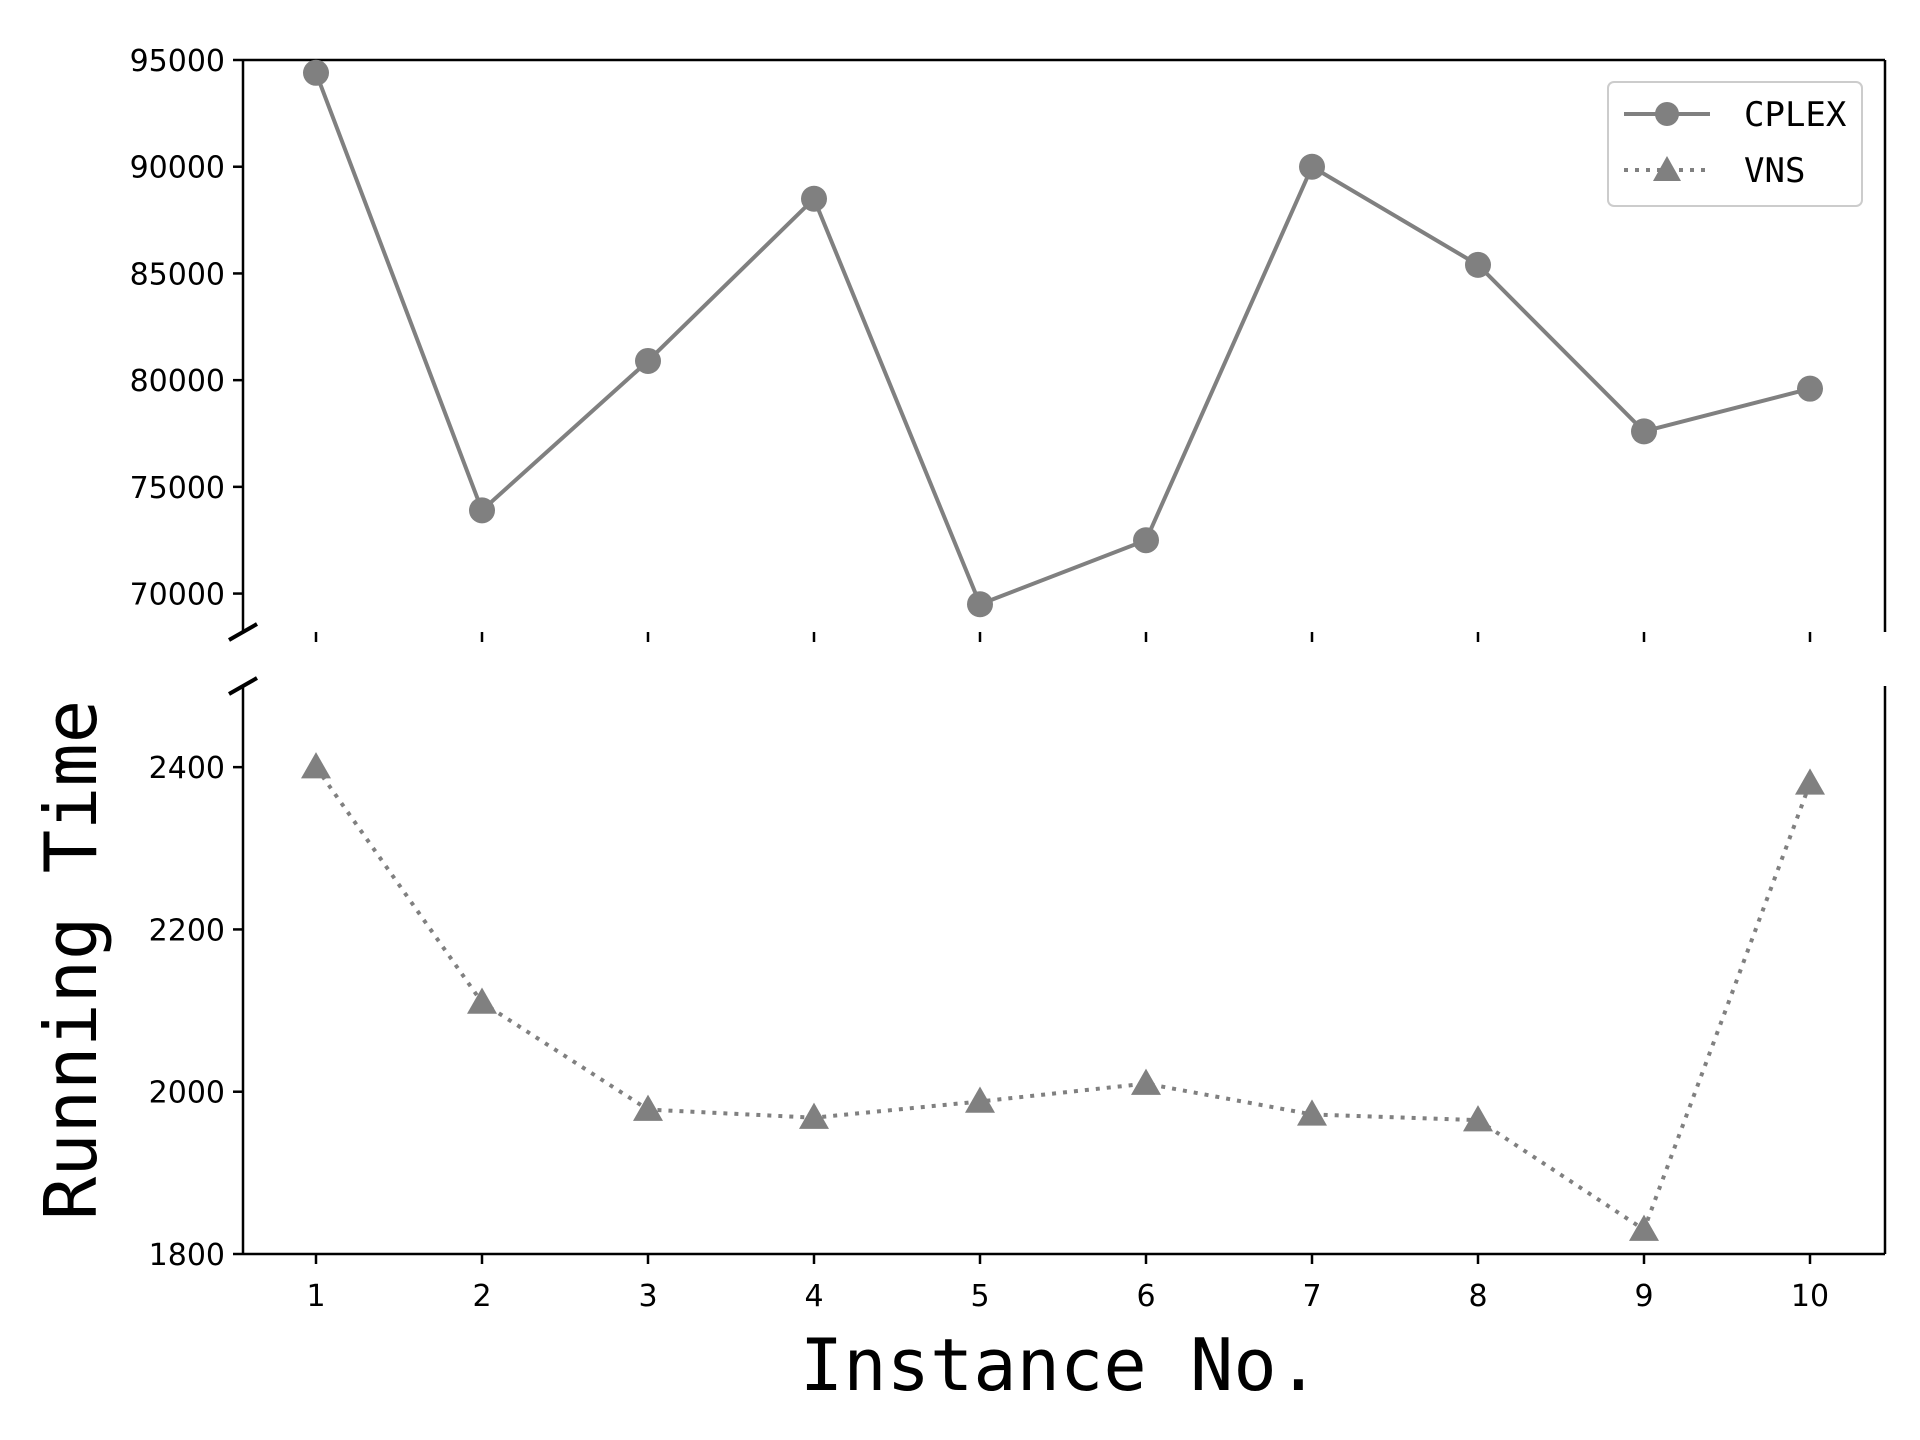  What do you see at coordinates (1735, 144) in the screenshot?
I see `legend: CPLEX VNS` at bounding box center [1735, 144].